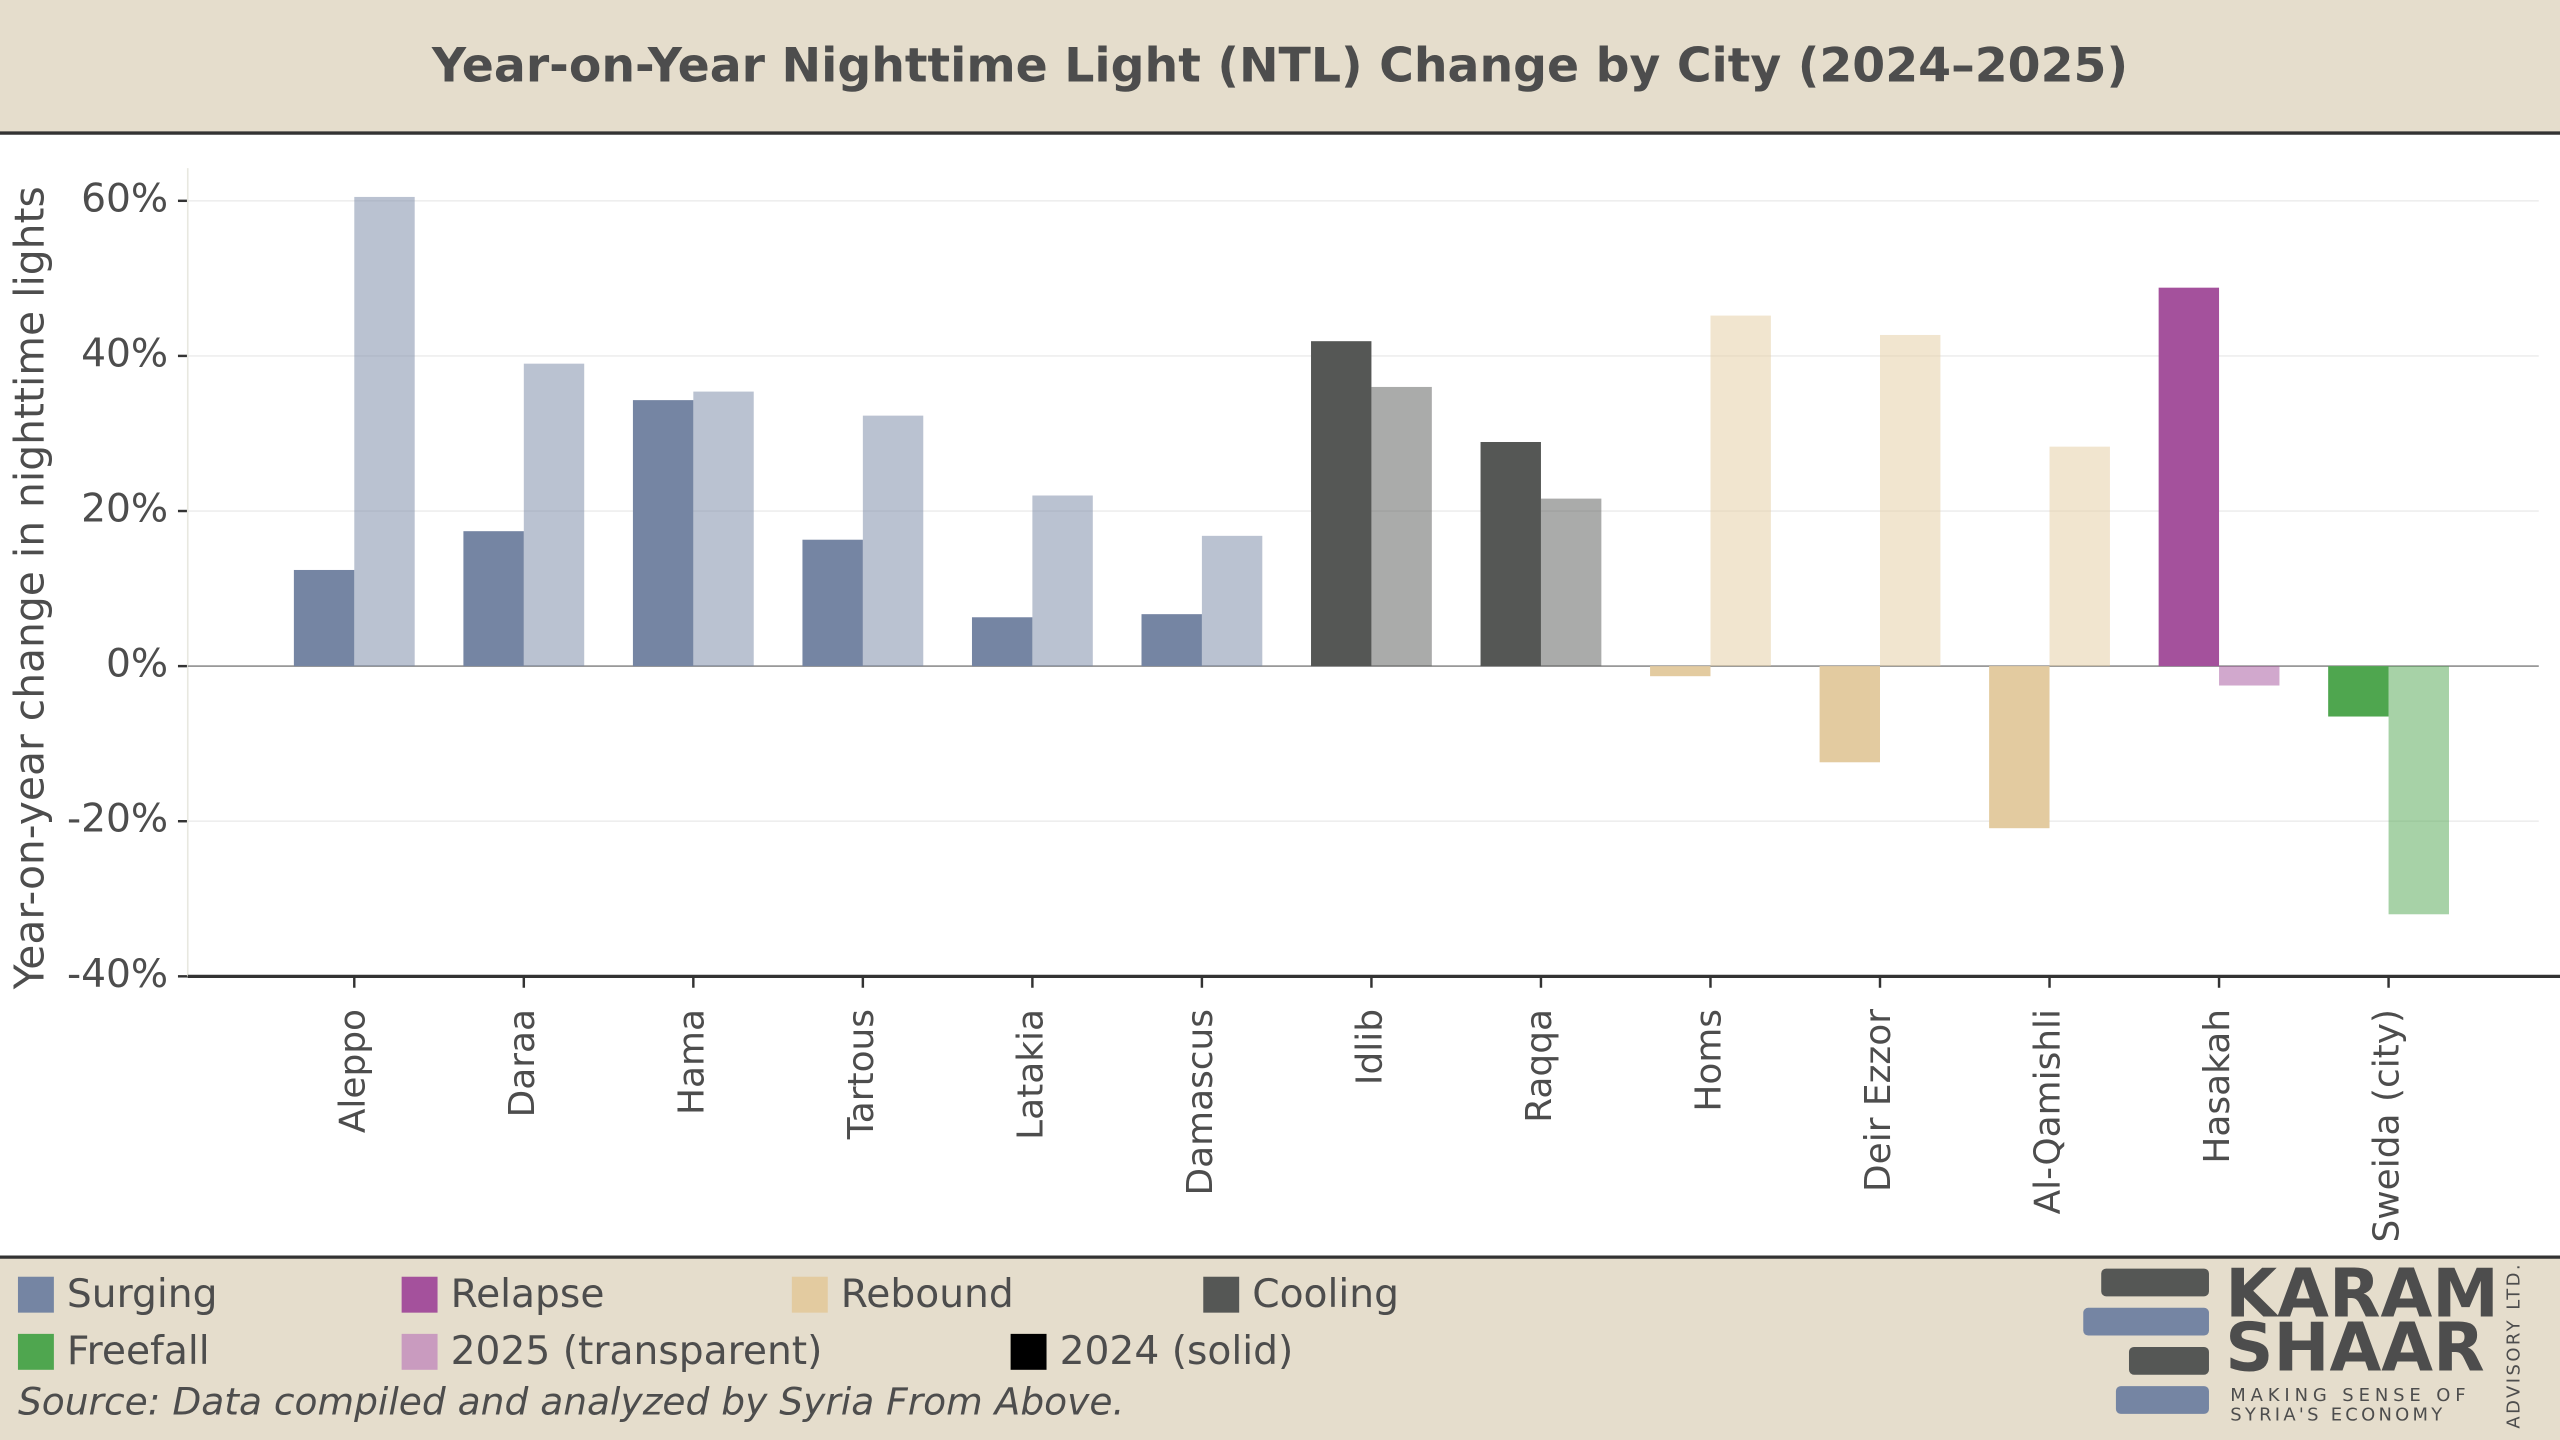  Describe the element at coordinates (1200, 1102) in the screenshot. I see `x-tick-label: Damascus` at that location.